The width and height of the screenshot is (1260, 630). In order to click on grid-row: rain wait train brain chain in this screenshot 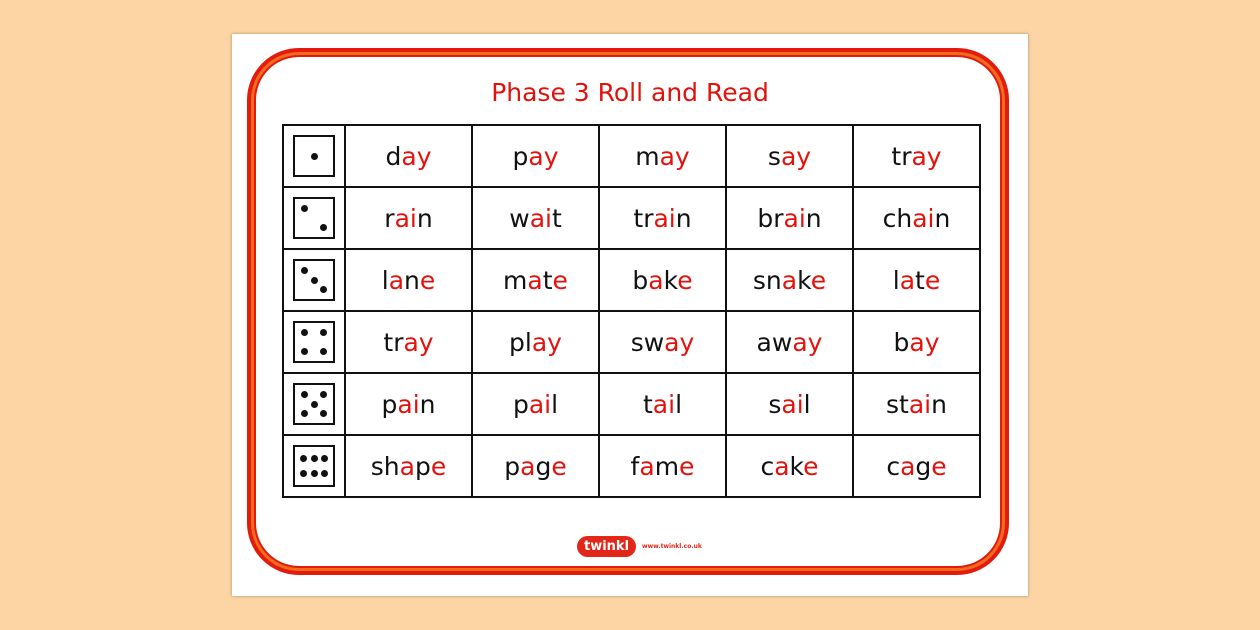, I will do `click(631, 218)`.